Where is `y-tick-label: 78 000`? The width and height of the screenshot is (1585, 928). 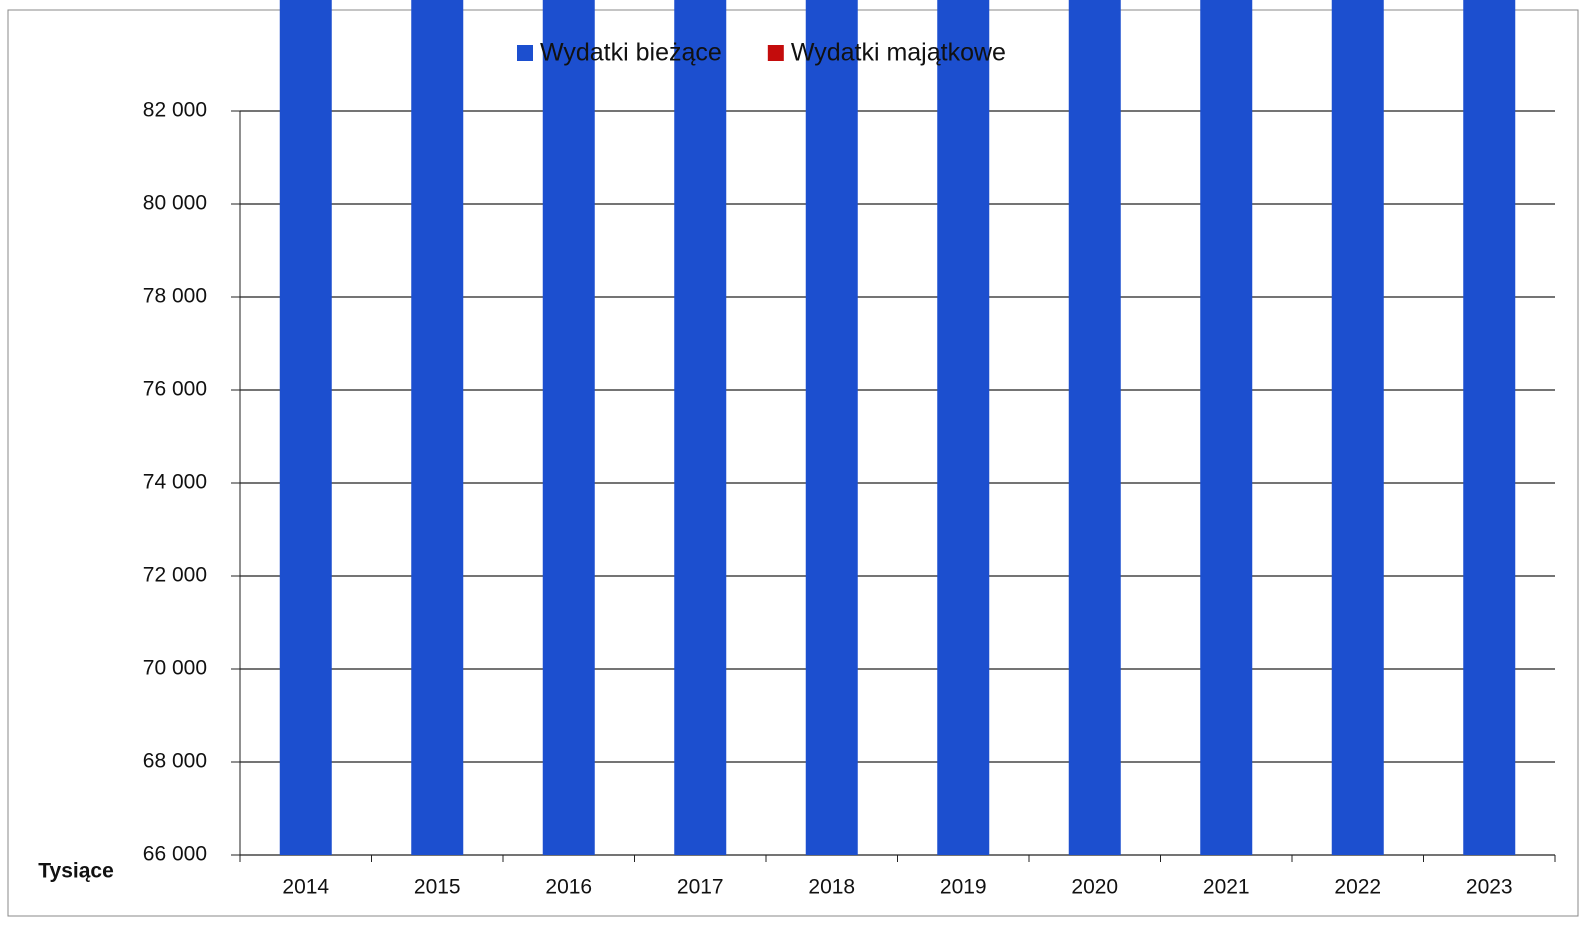 y-tick-label: 78 000 is located at coordinates (175, 296).